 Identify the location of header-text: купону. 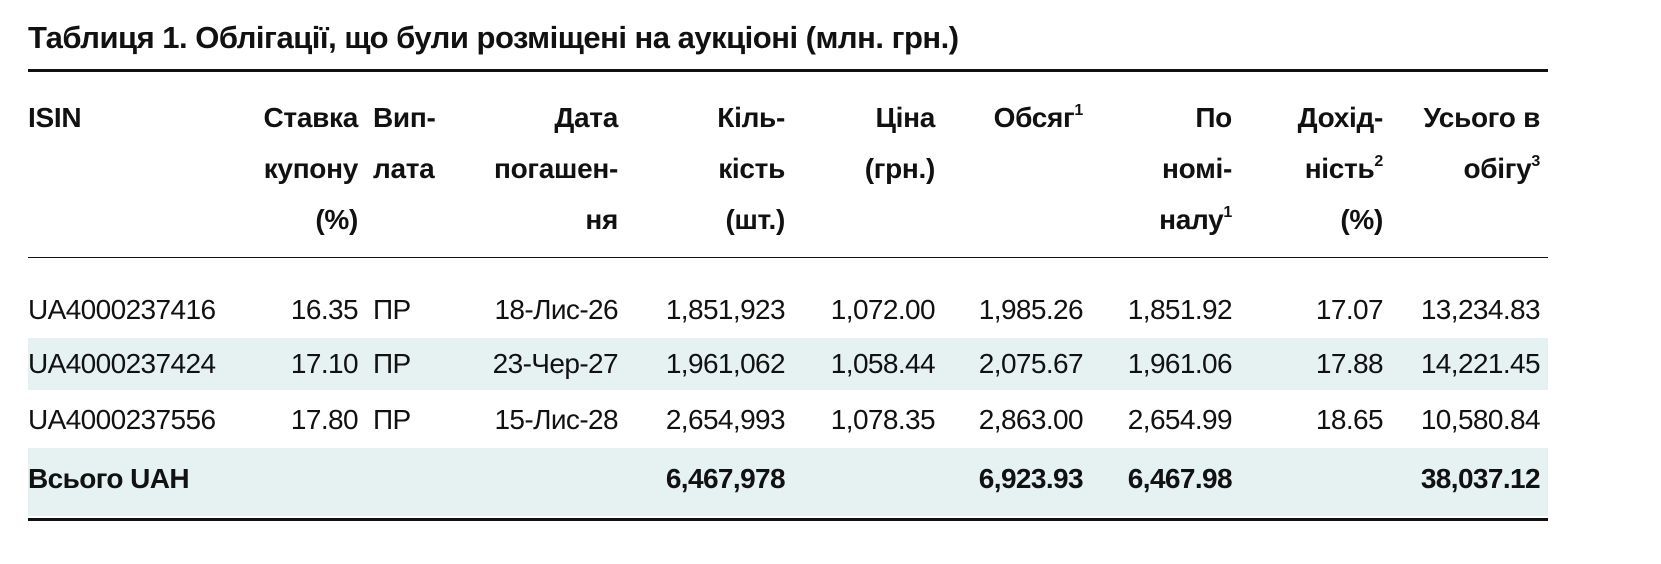
(311, 168).